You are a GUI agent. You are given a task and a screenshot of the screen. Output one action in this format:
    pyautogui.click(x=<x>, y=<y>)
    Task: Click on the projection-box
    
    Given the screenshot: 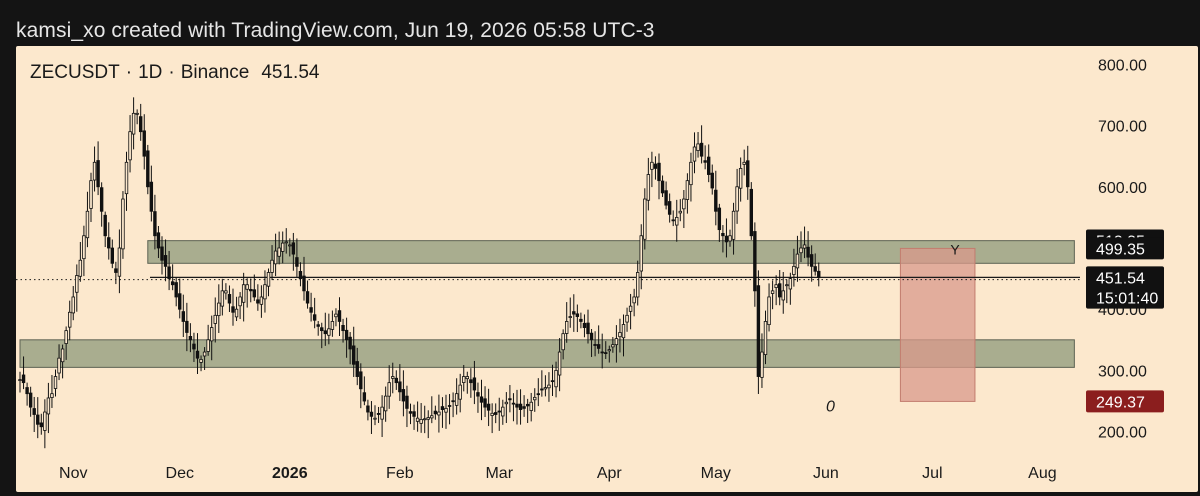 What is the action you would take?
    pyautogui.click(x=937, y=324)
    